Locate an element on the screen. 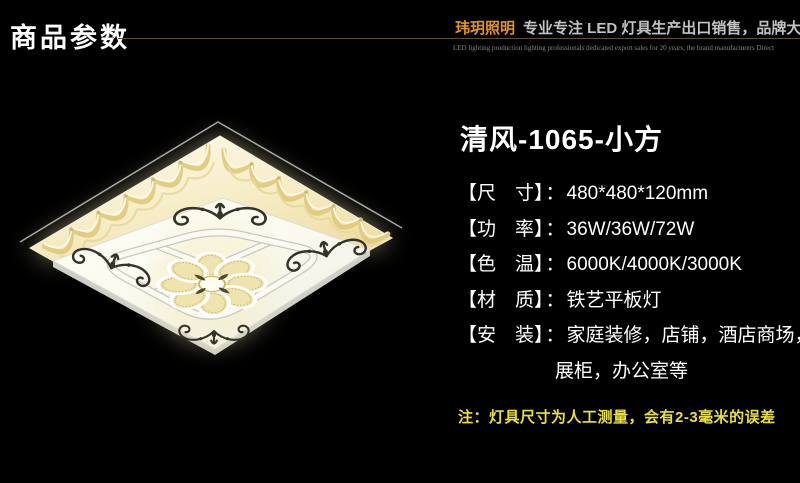 The image size is (800, 483). spec-row-power: 【功 率】： 36W/36W/72W is located at coordinates (626, 230).